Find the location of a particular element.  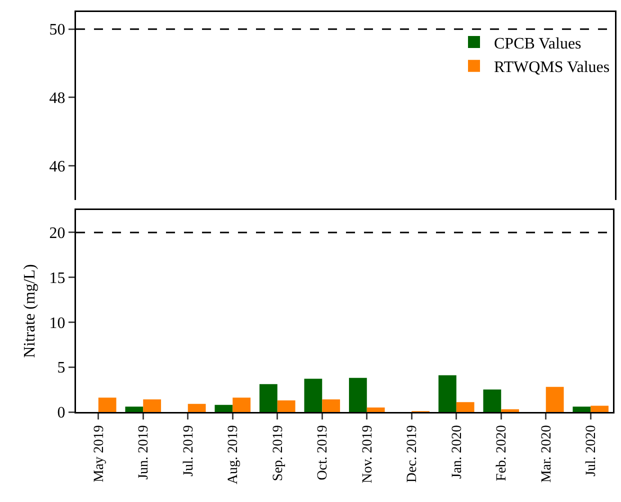

legend-label: CPCB Values is located at coordinates (538, 43).